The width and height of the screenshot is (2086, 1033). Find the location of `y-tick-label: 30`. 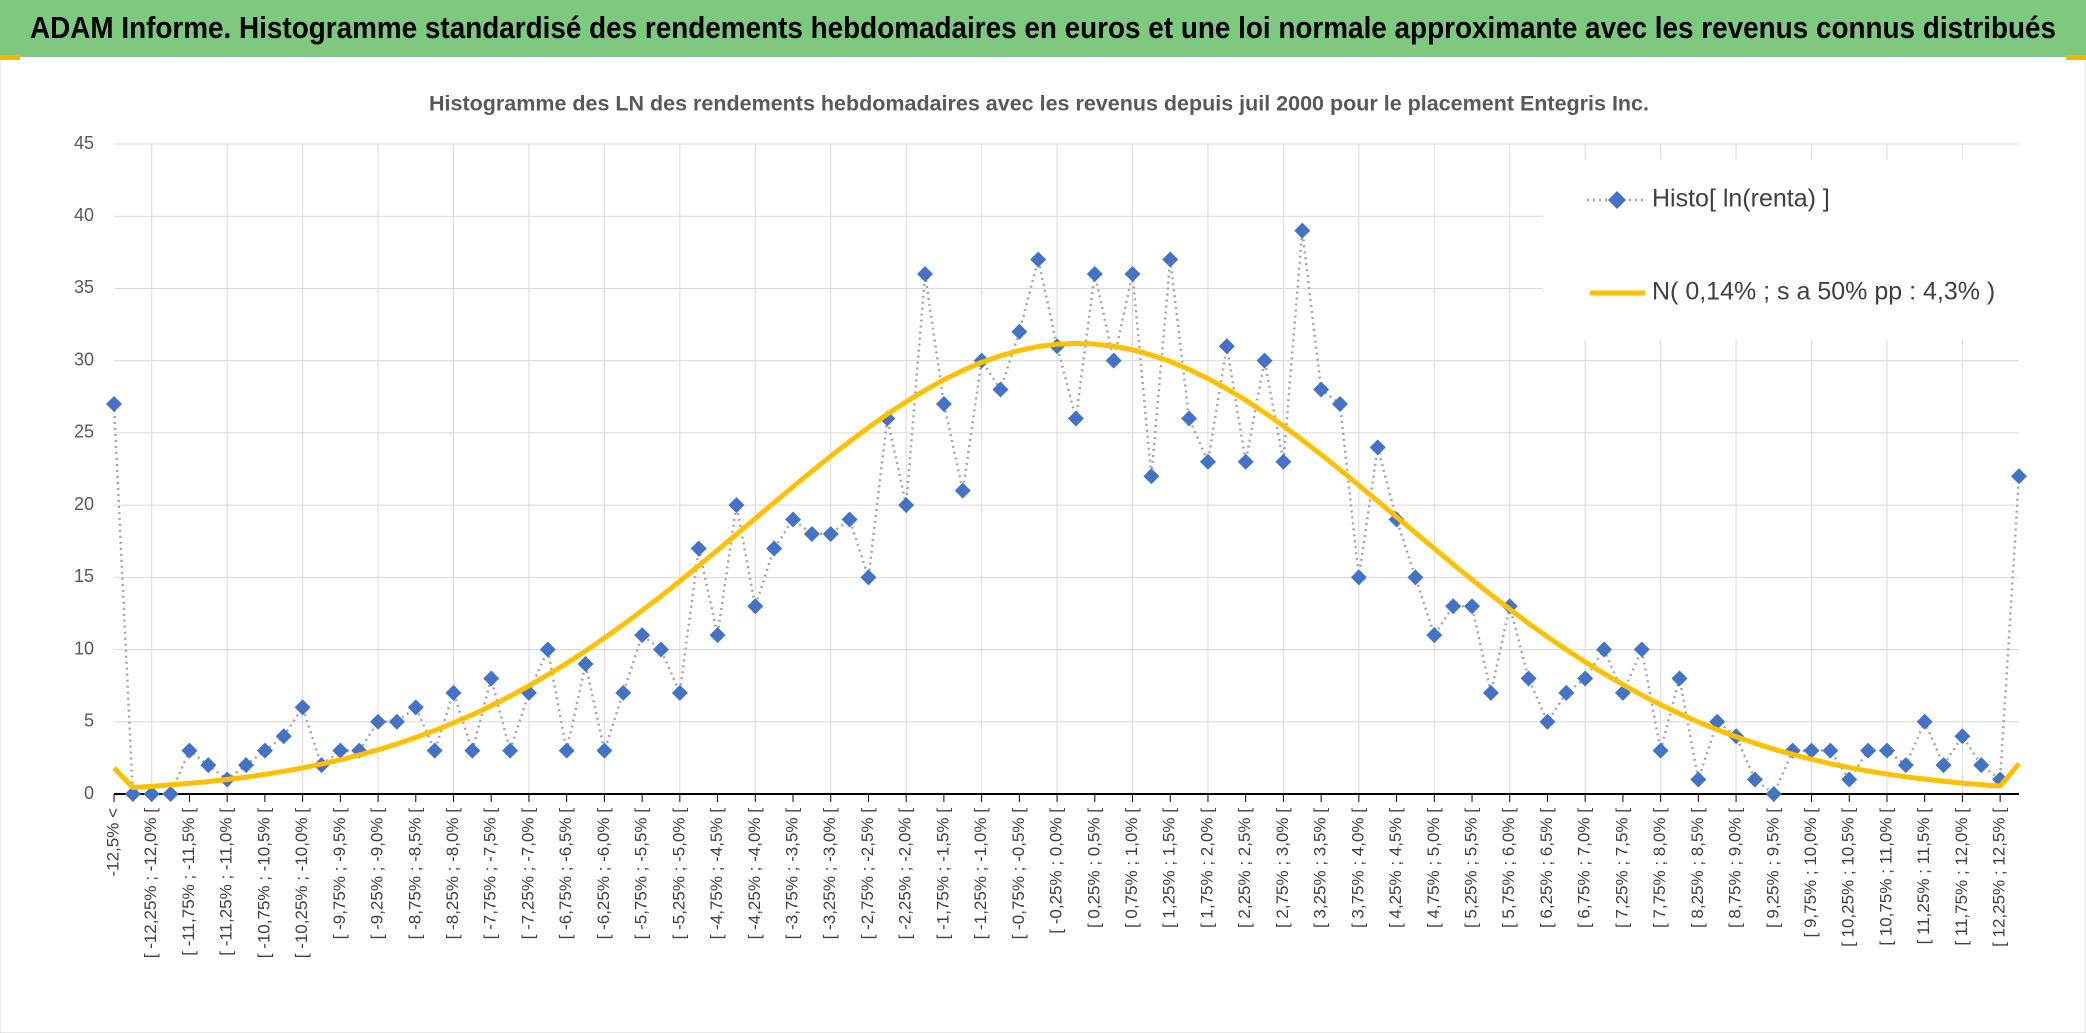

y-tick-label: 30 is located at coordinates (84, 359).